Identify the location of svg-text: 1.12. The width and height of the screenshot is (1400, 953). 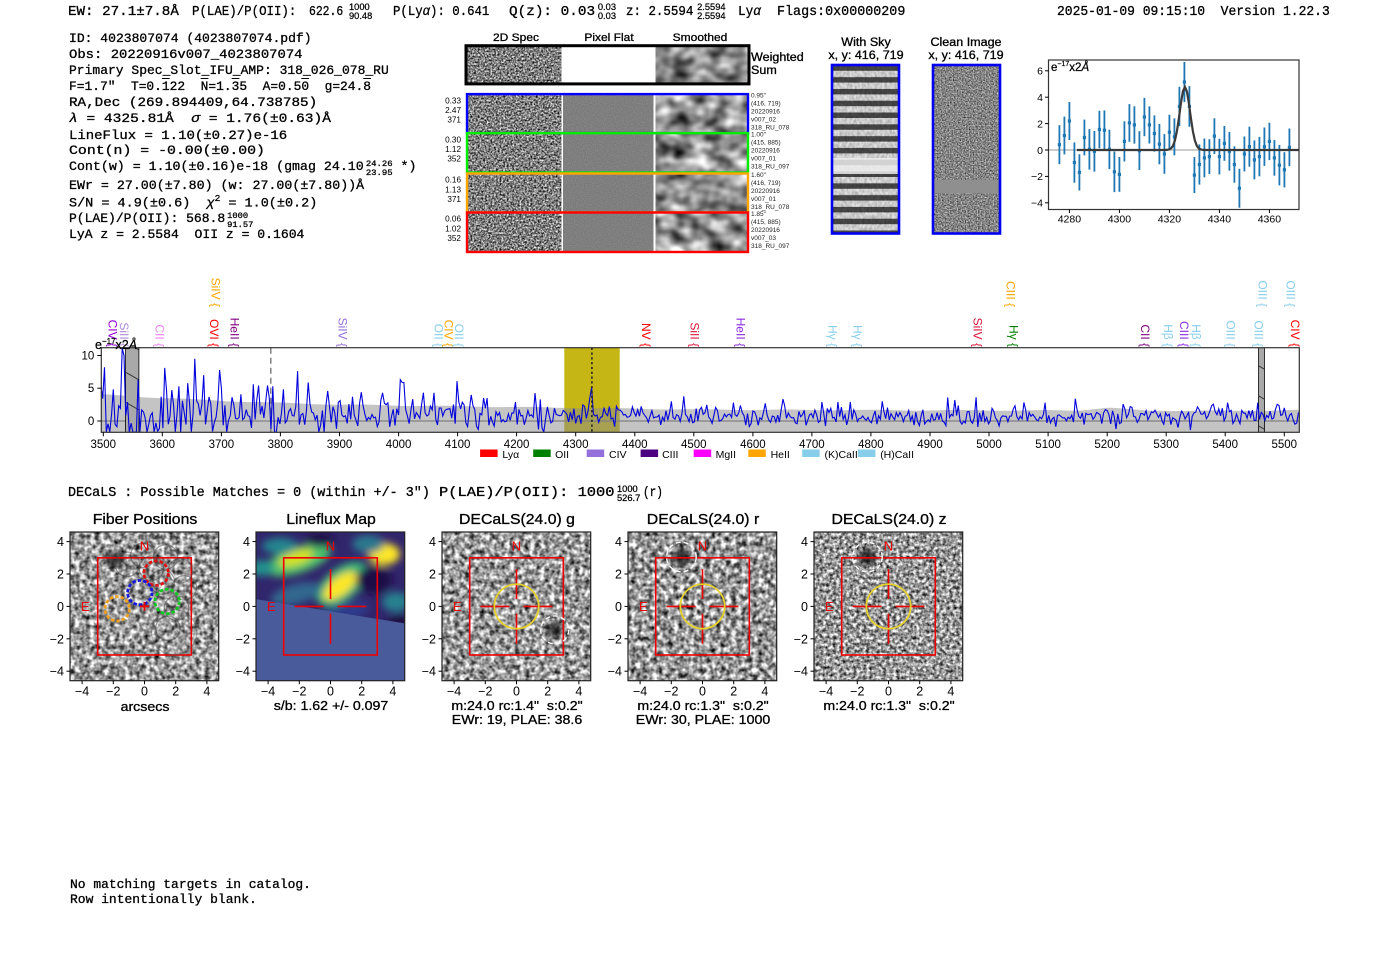
(453, 149).